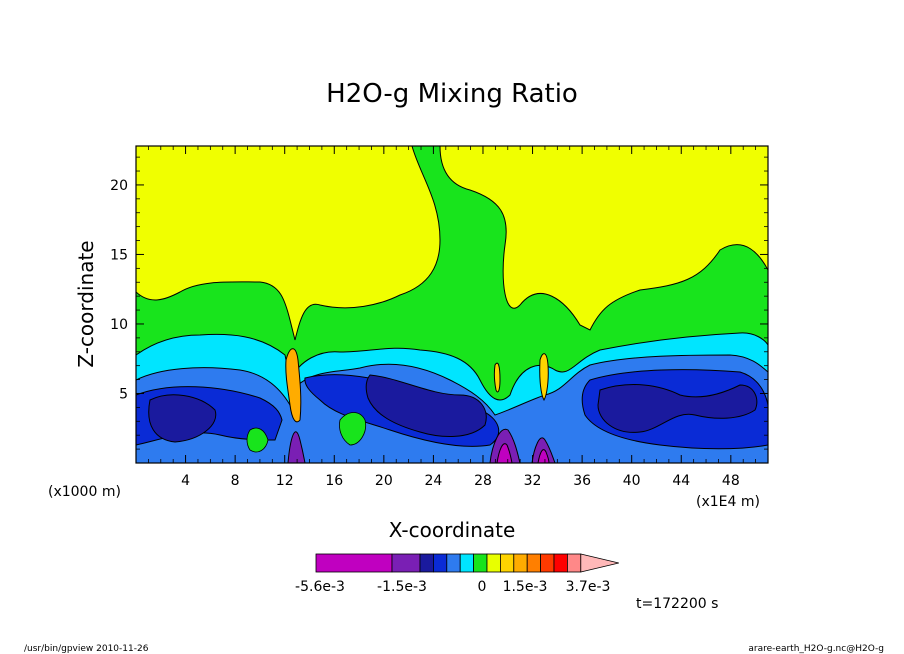  Describe the element at coordinates (86, 649) in the screenshot. I see `footer-left: /usr/bin/gpview 2010-11-26` at that location.